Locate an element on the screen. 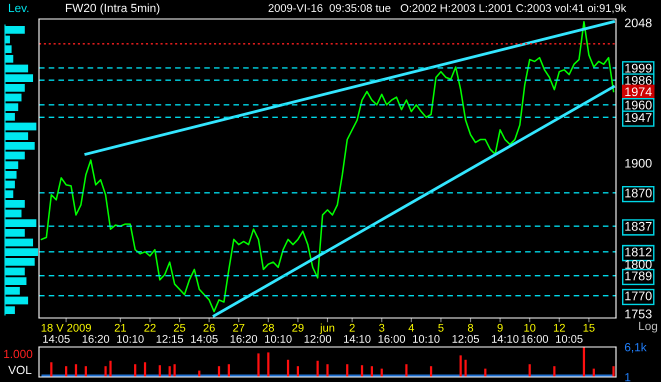  x-tick-label: 12:15 is located at coordinates (170, 338).